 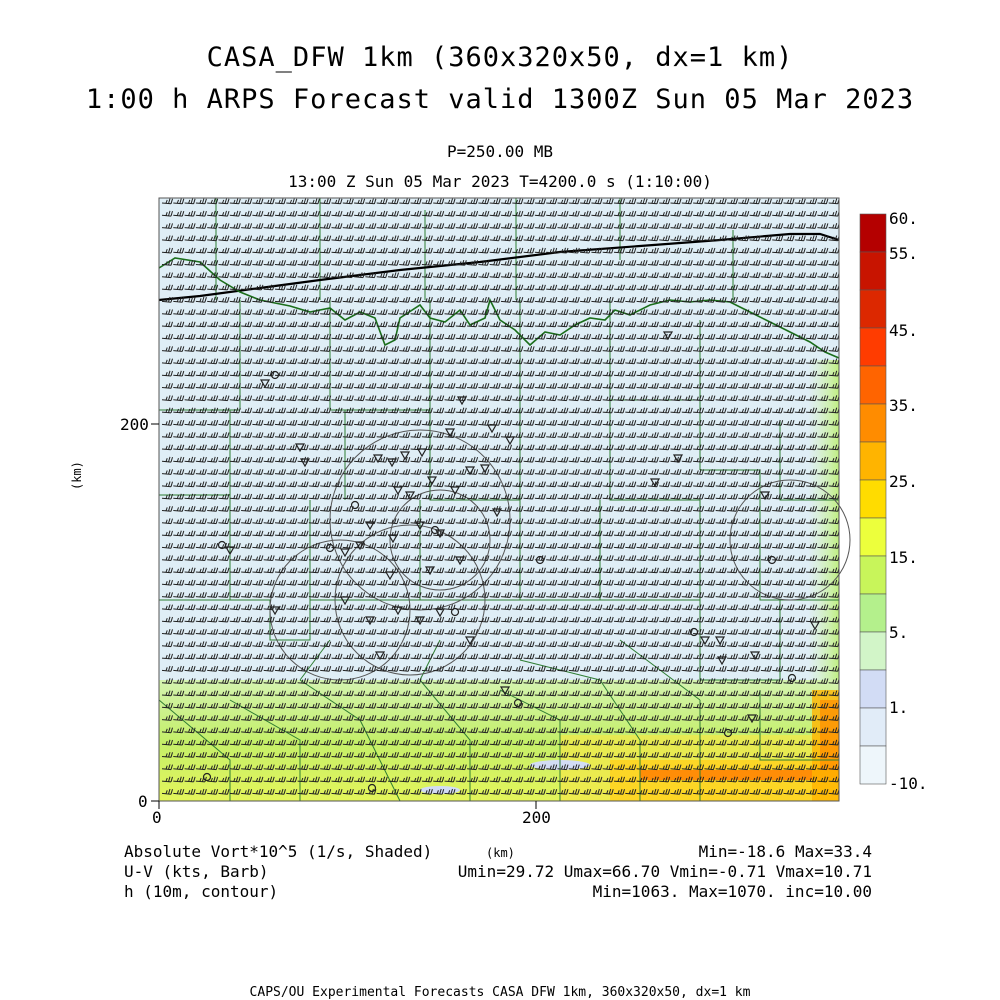 What do you see at coordinates (903, 330) in the screenshot?
I see `cbar-label-45: 45.` at bounding box center [903, 330].